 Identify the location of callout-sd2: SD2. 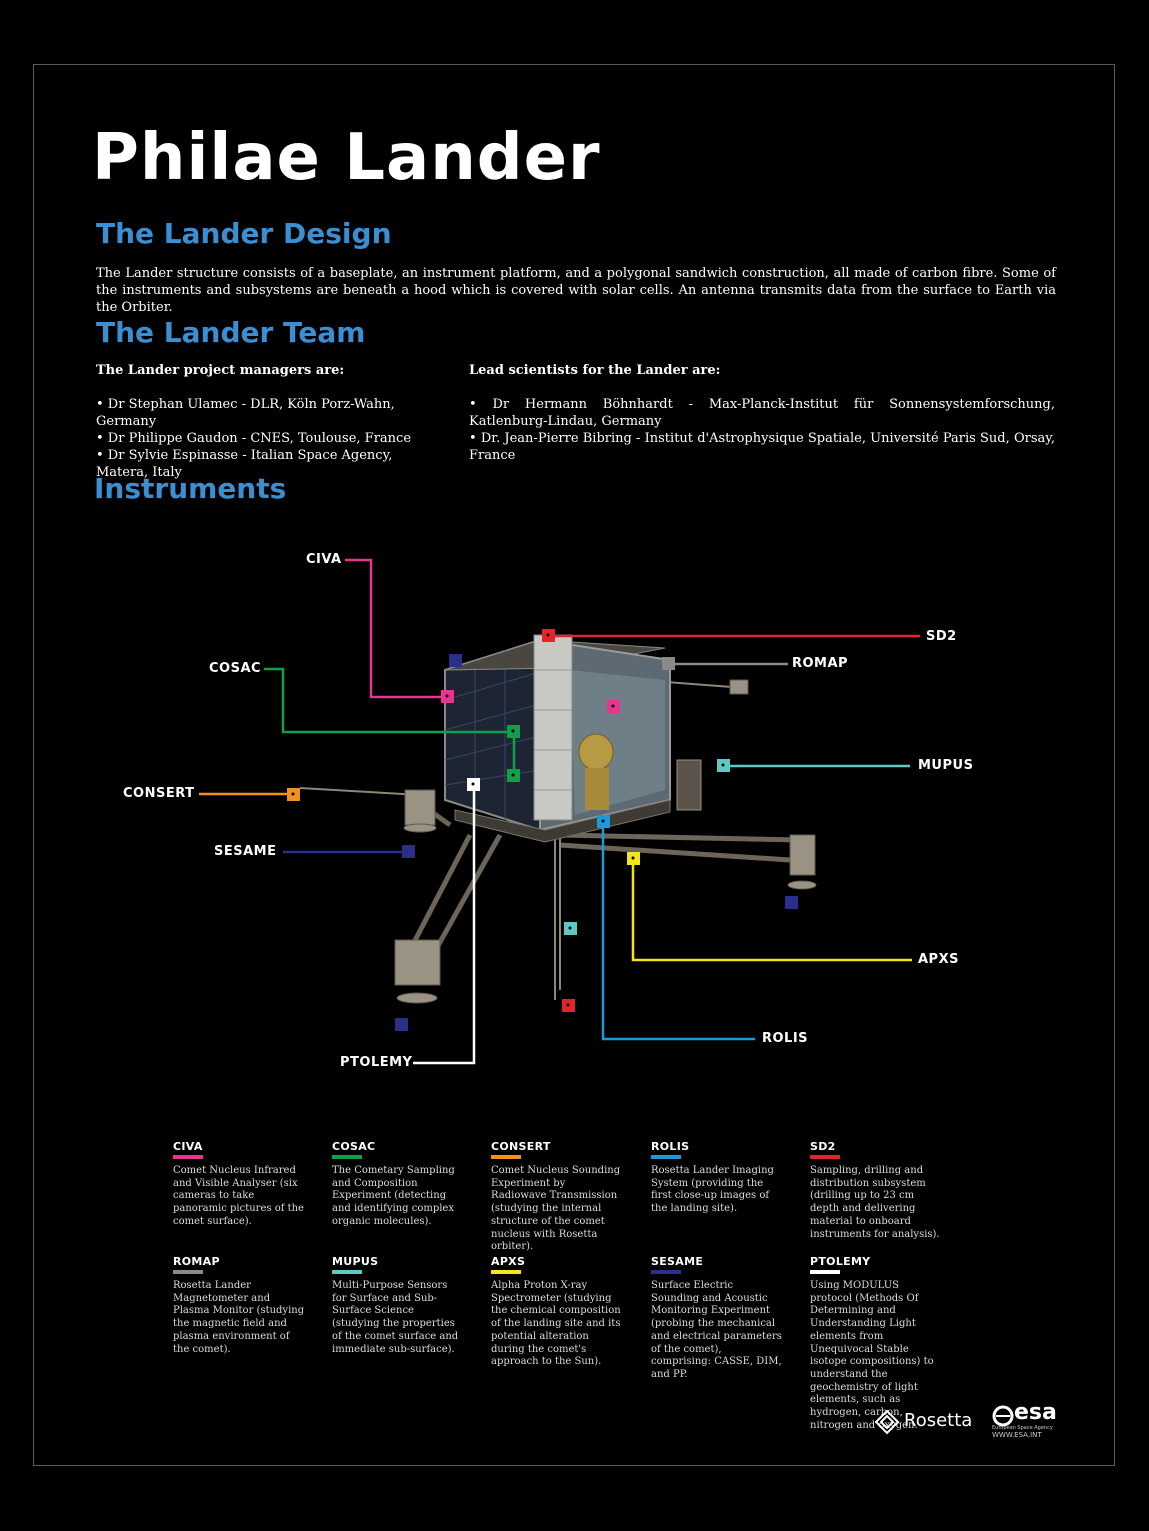
(941, 636).